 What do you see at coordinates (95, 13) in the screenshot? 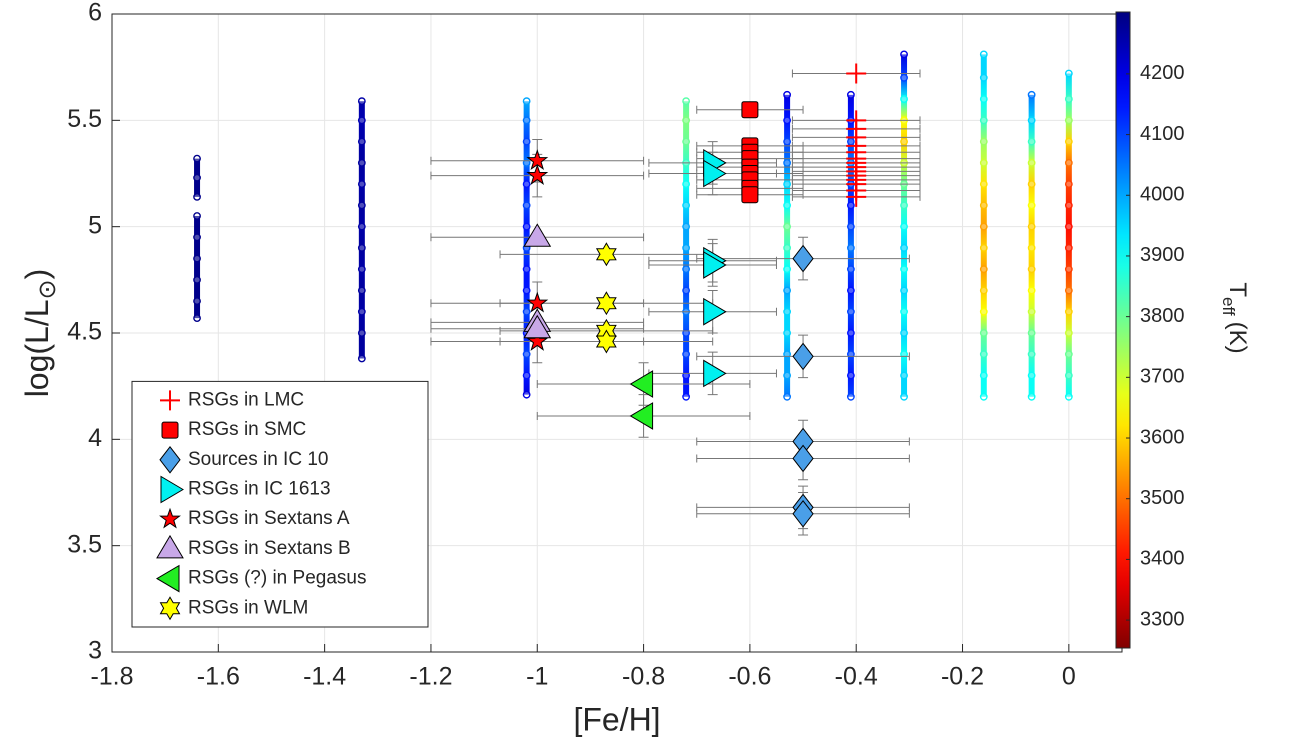
I see `y-tick-label: 6` at bounding box center [95, 13].